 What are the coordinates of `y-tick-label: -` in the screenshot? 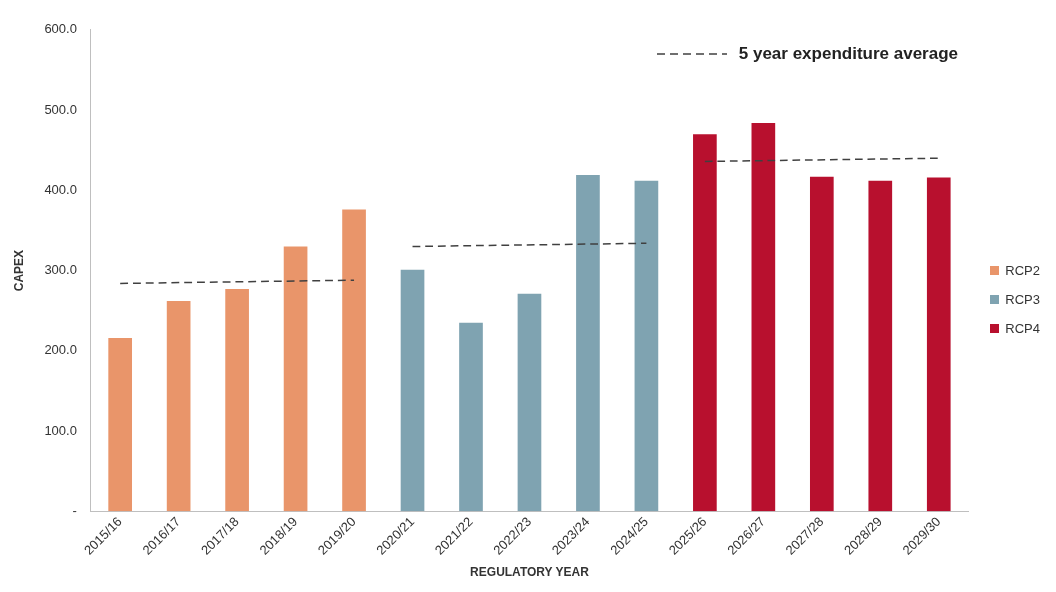 It's located at (74, 510).